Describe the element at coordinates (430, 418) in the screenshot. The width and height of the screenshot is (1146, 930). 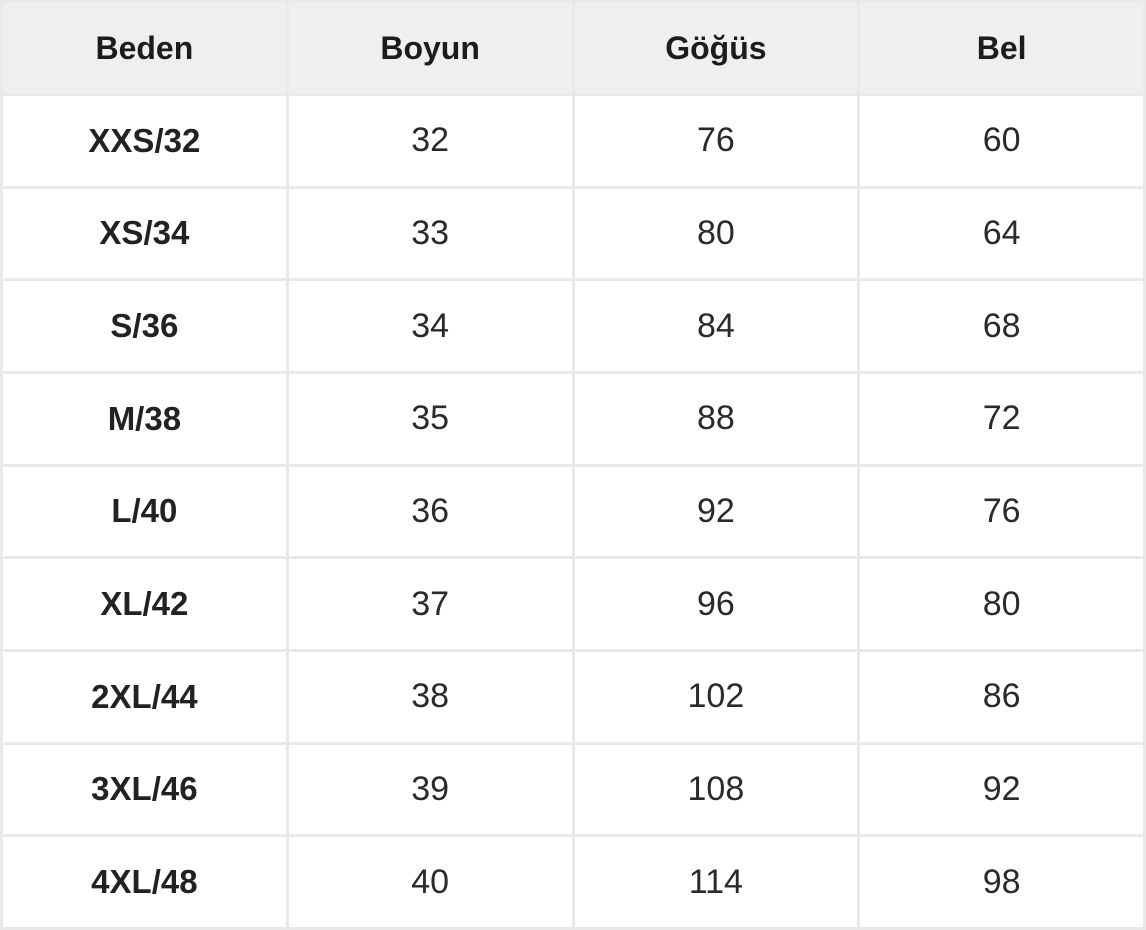
I see `boyun-cell: 35` at that location.